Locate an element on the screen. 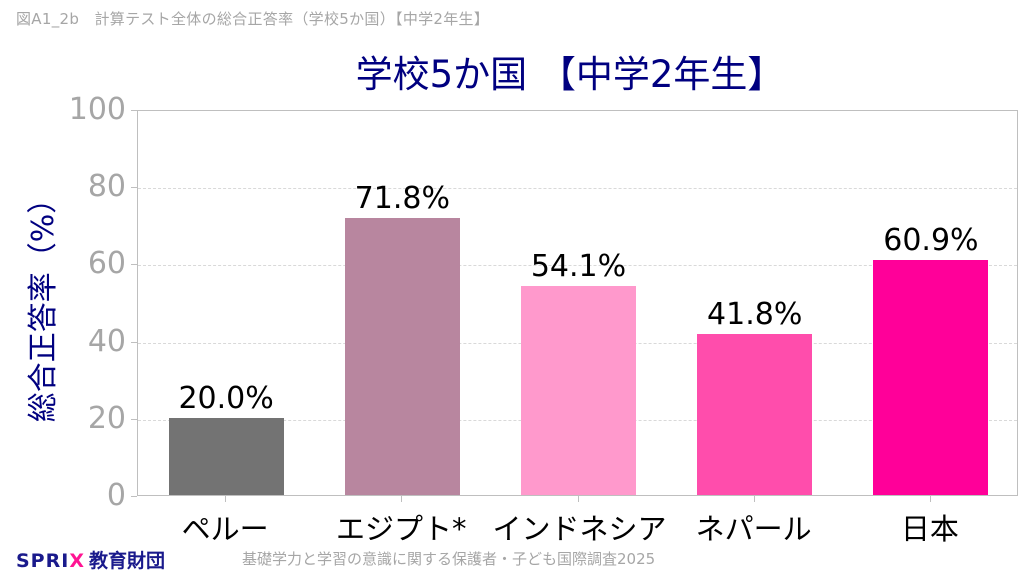  x-category-label: インドネシア is located at coordinates (579, 529).